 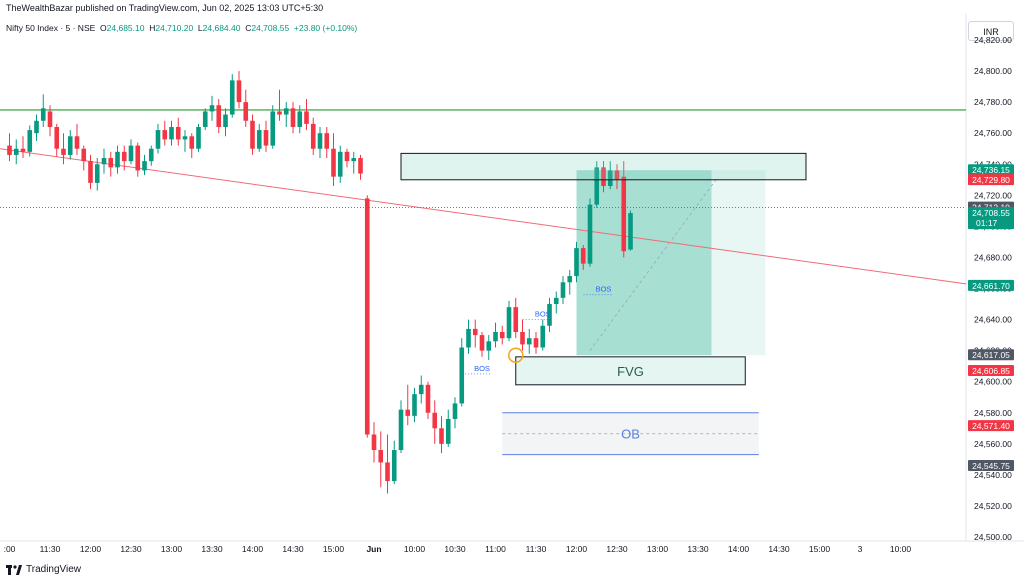 I want to click on long-position-remaining-area, so click(x=738, y=263).